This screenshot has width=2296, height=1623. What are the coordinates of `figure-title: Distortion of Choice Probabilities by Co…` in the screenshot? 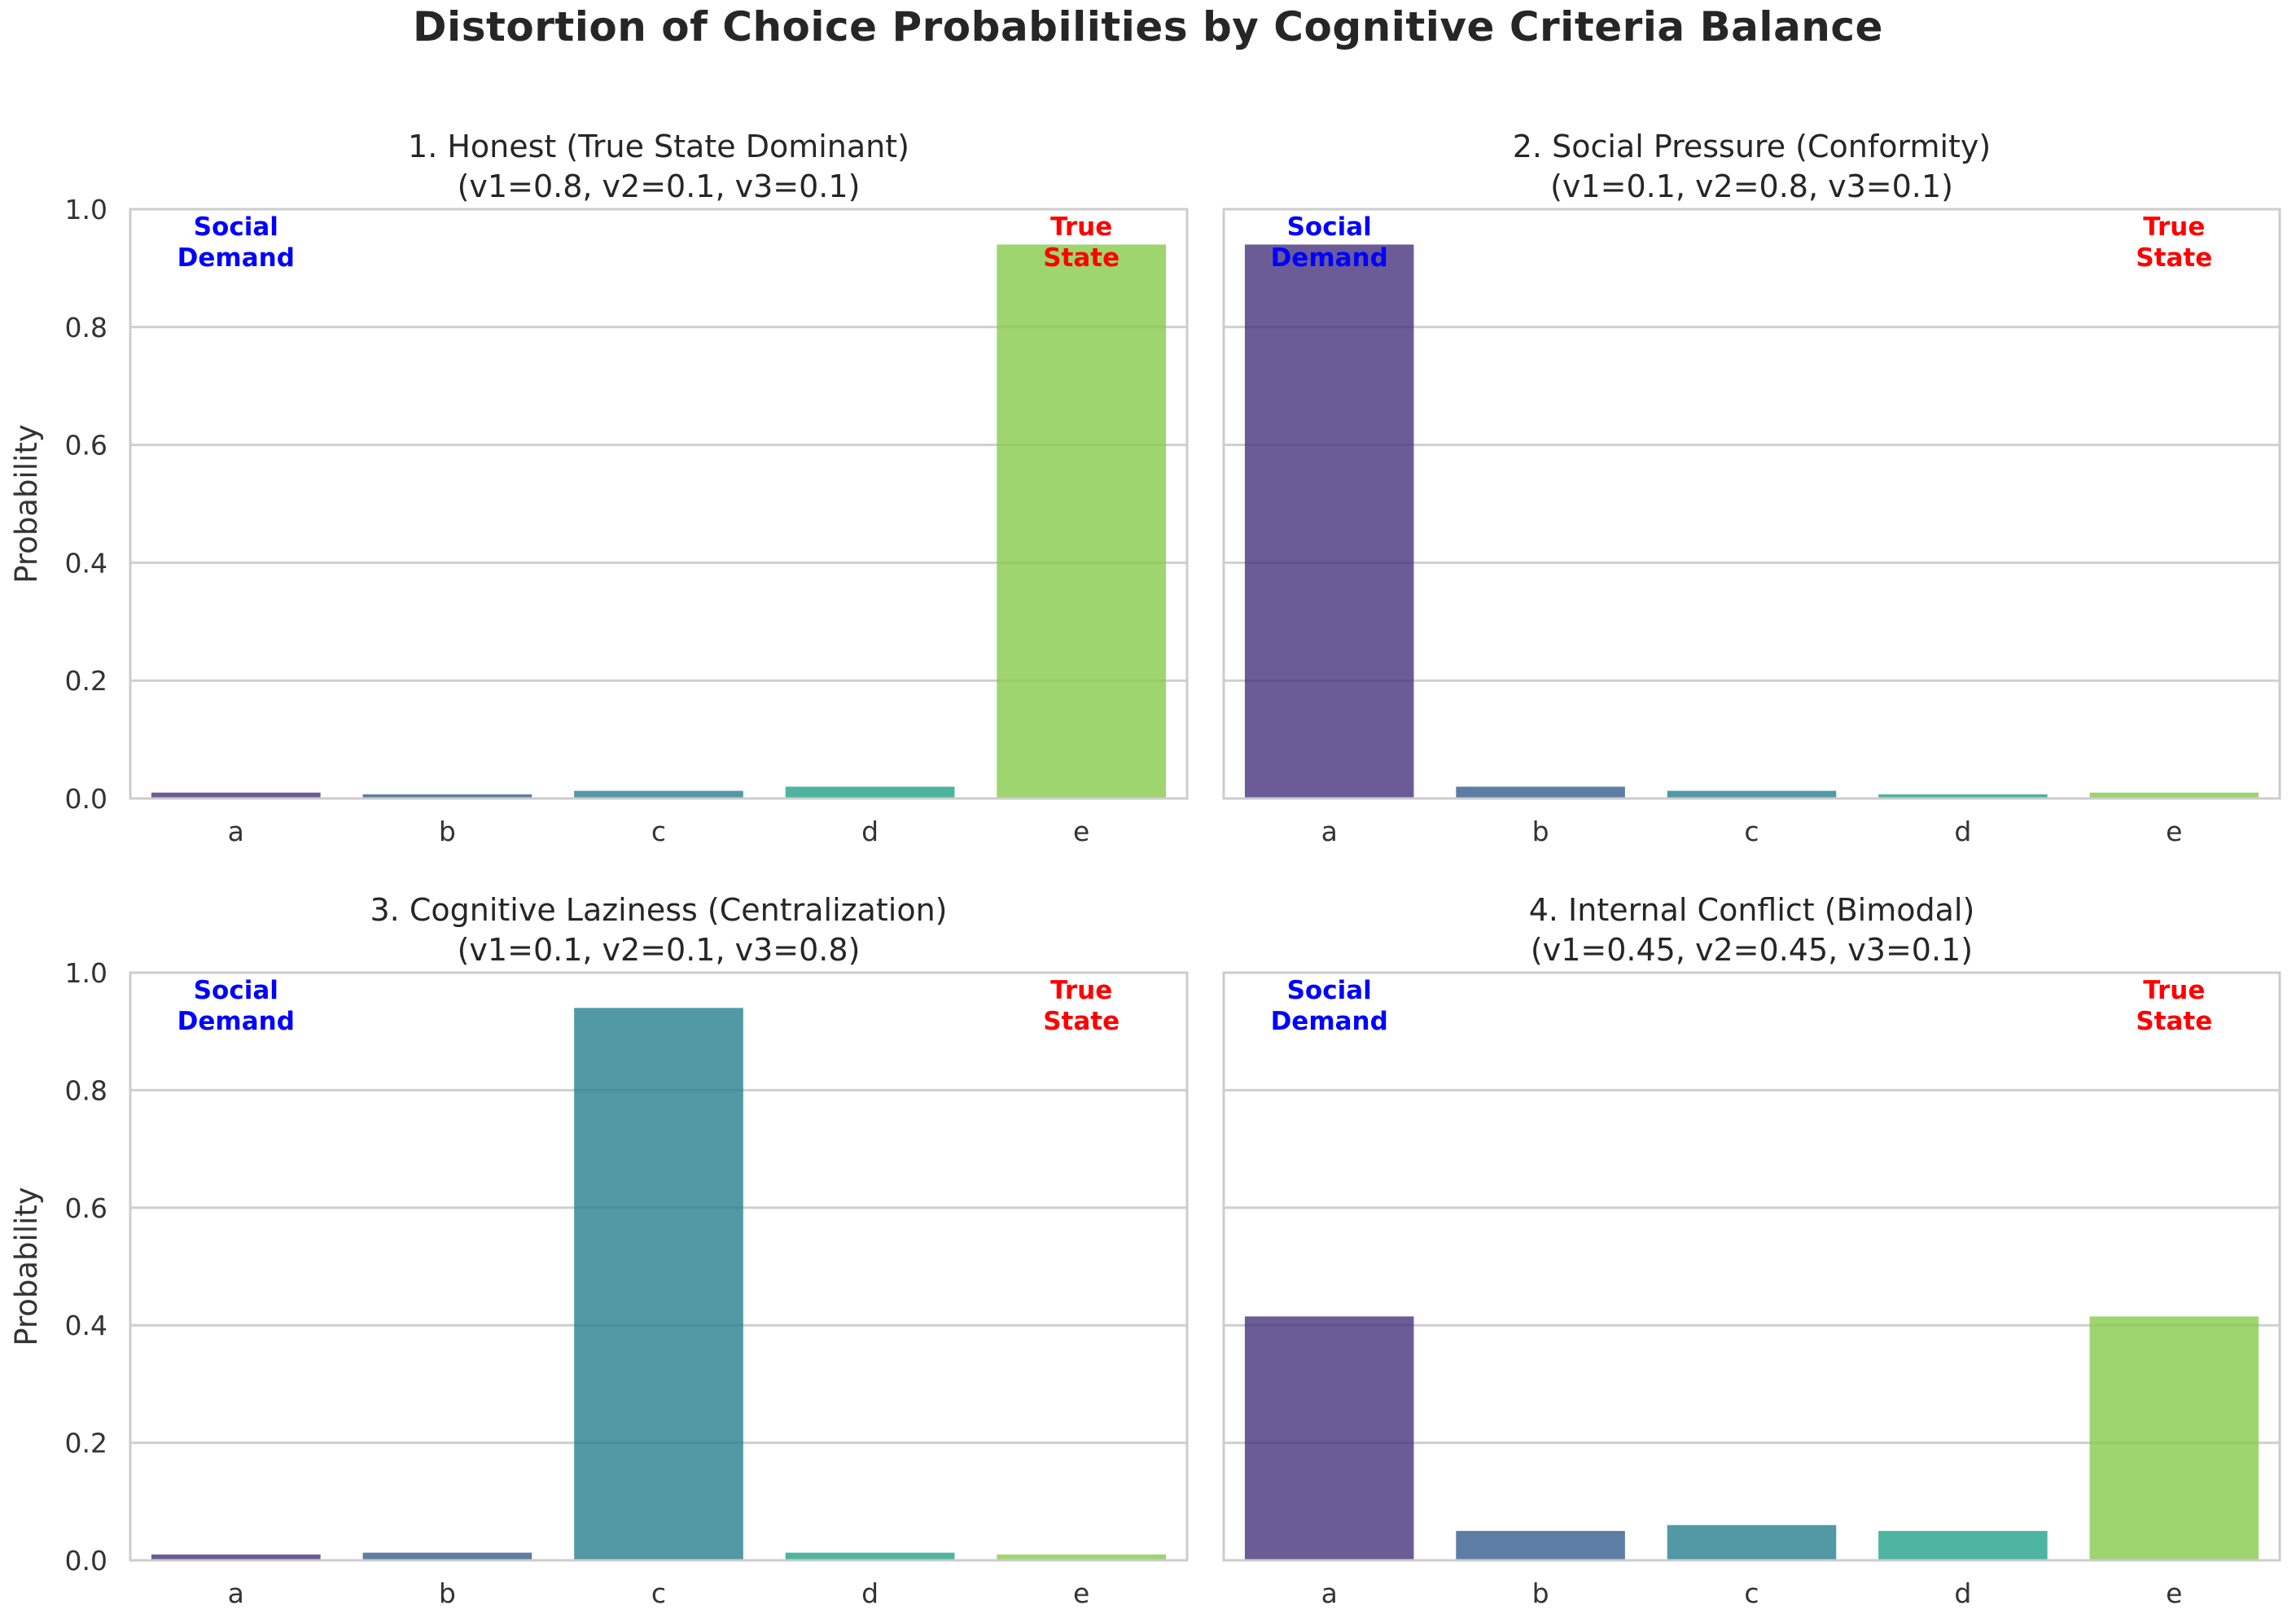 It's located at (1148, 26).